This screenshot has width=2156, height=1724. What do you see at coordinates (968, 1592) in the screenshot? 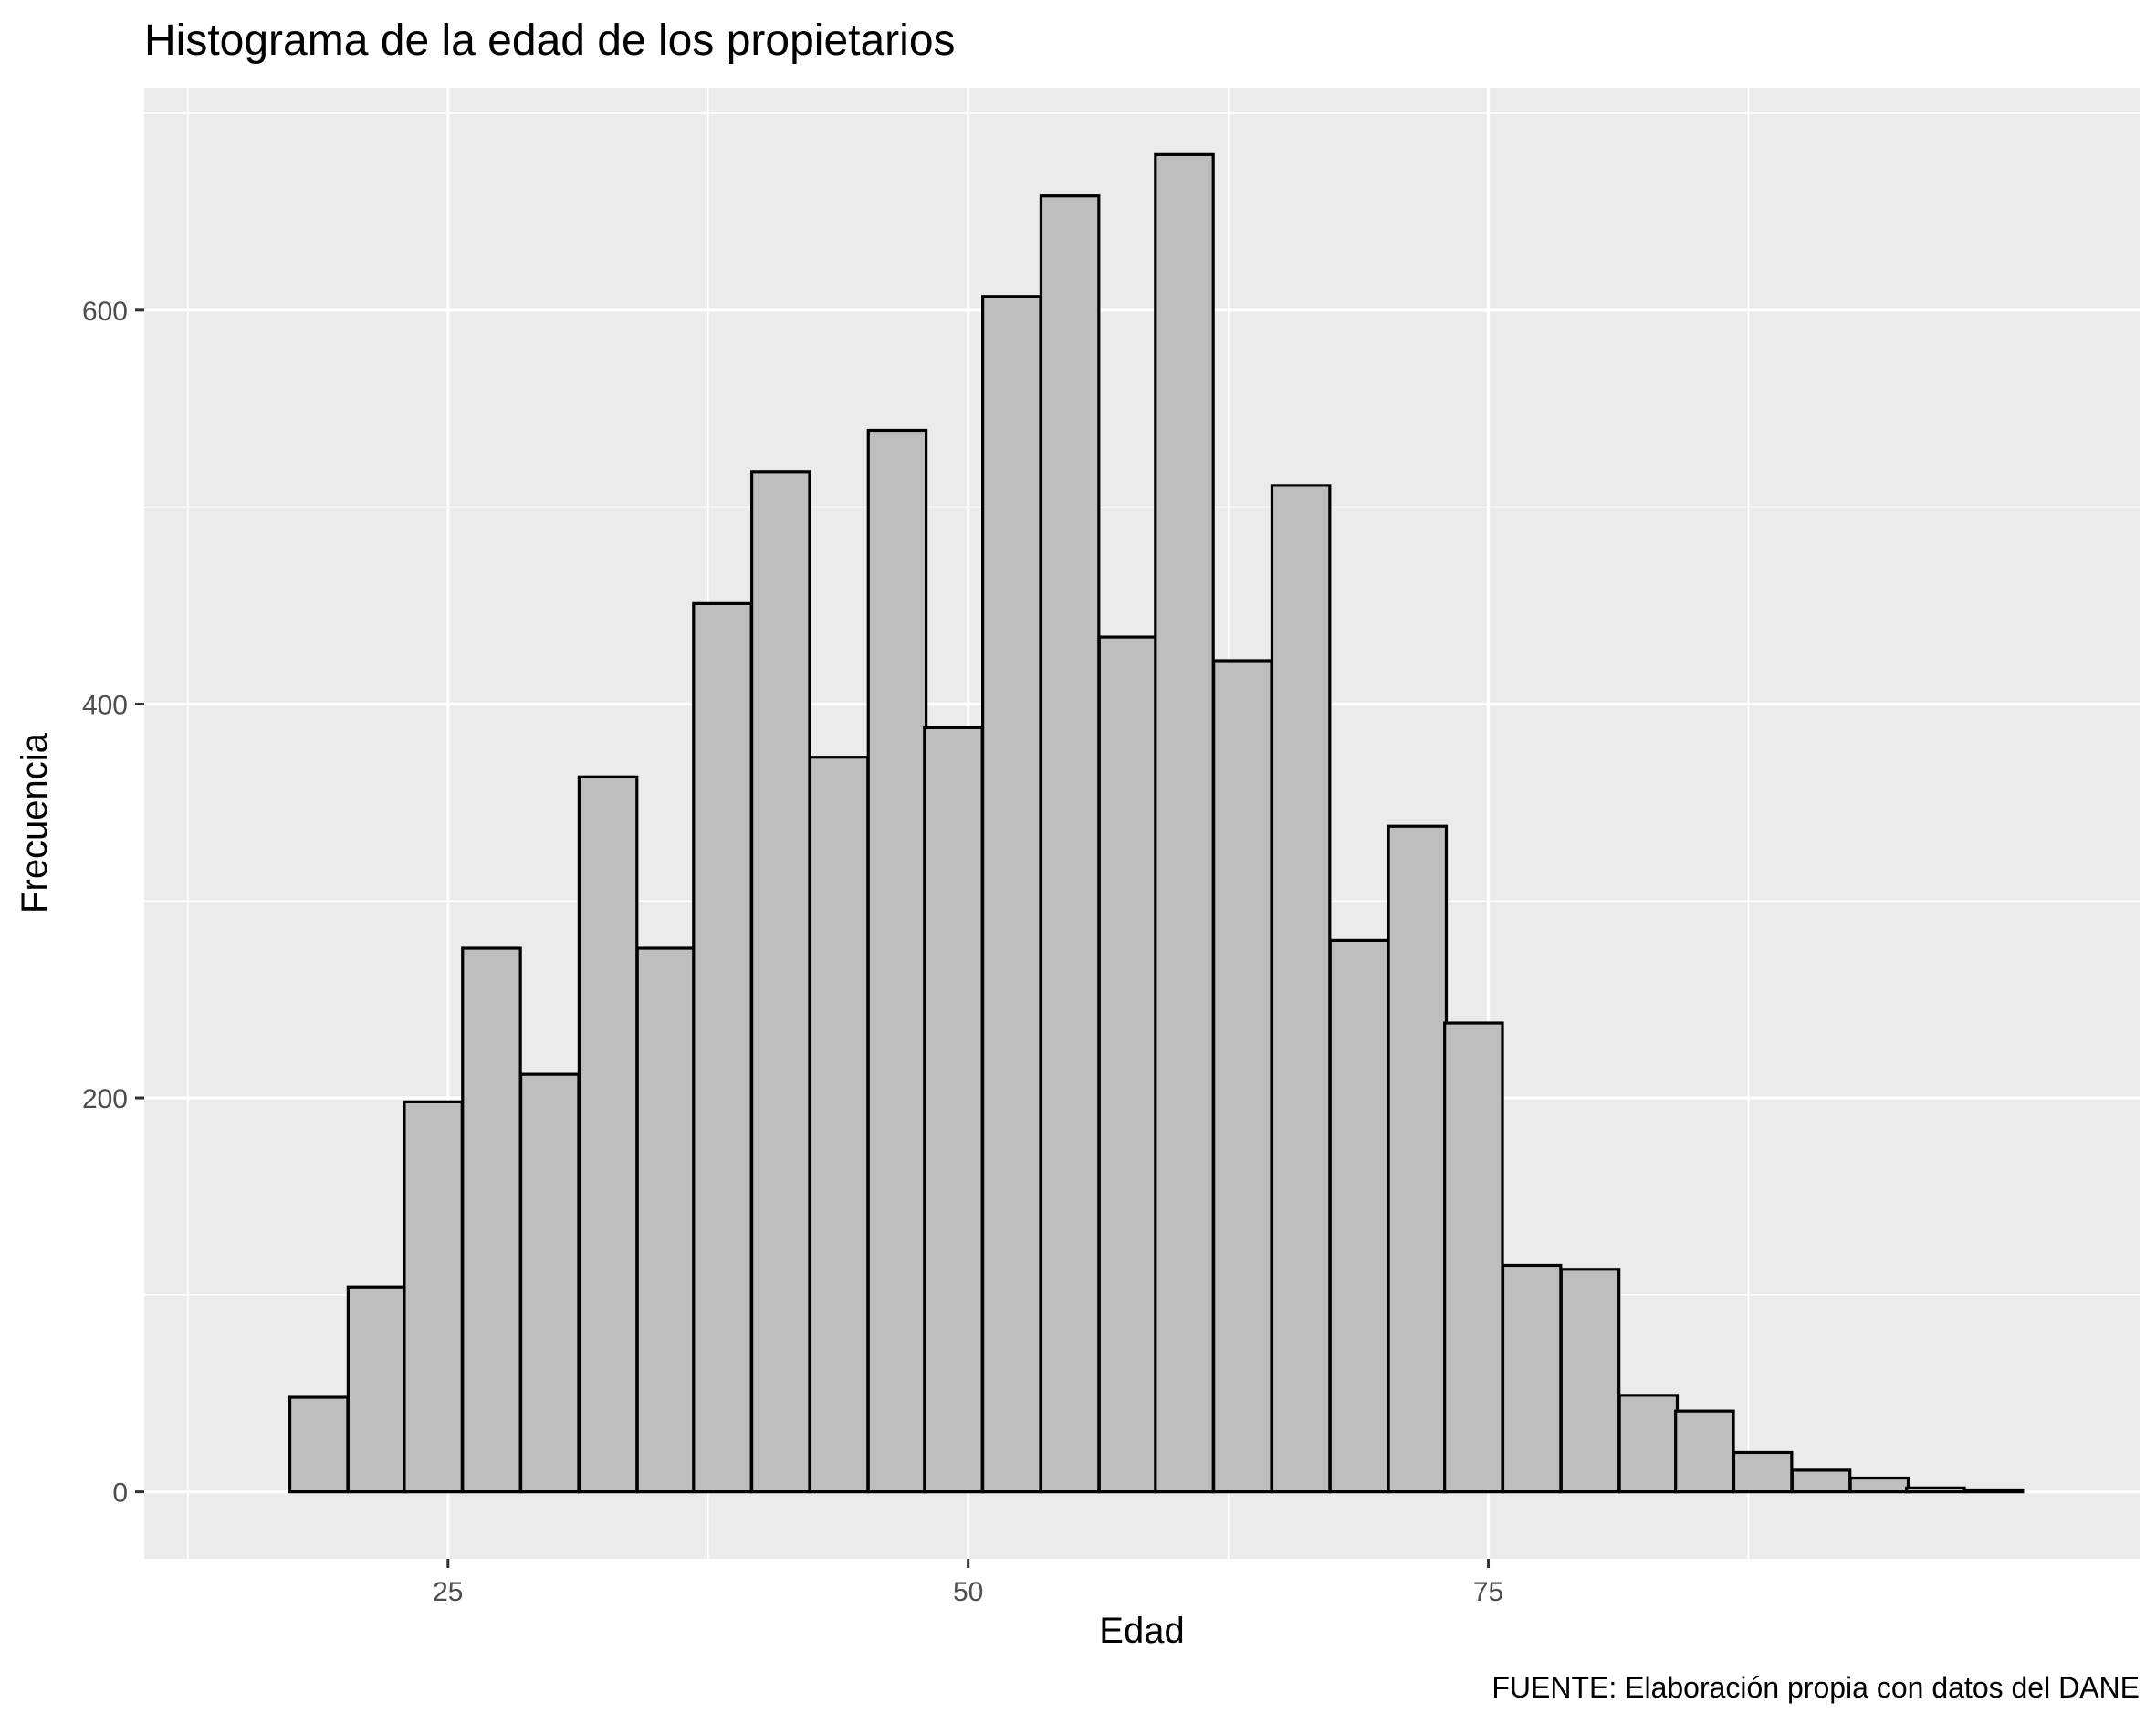
I see `x-tick-label: 50` at bounding box center [968, 1592].